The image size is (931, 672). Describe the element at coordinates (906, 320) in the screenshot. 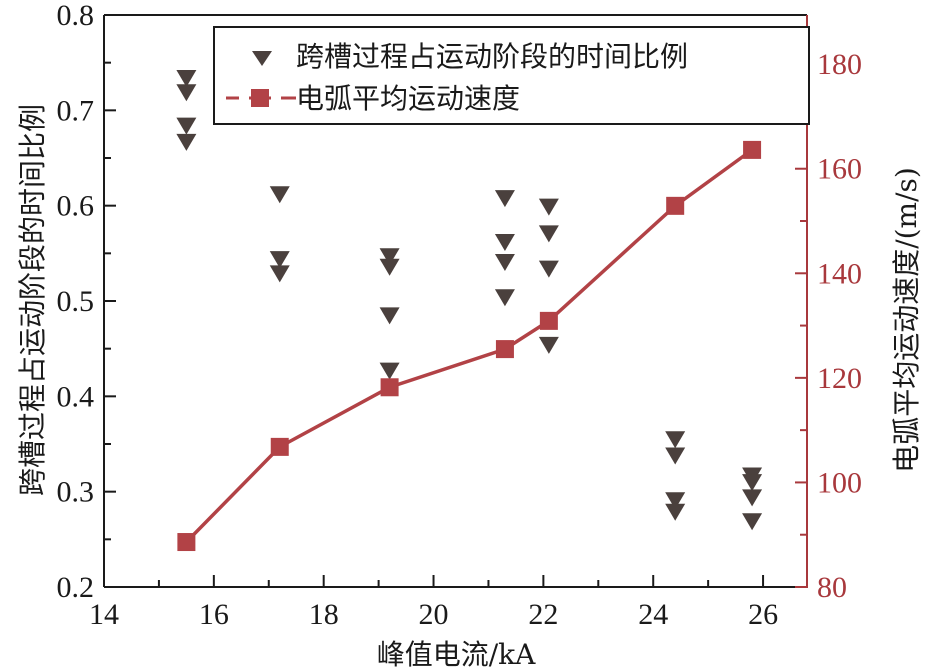

I see `y-axis-right-title: 电弧平均运动速度/(m/s)` at that location.